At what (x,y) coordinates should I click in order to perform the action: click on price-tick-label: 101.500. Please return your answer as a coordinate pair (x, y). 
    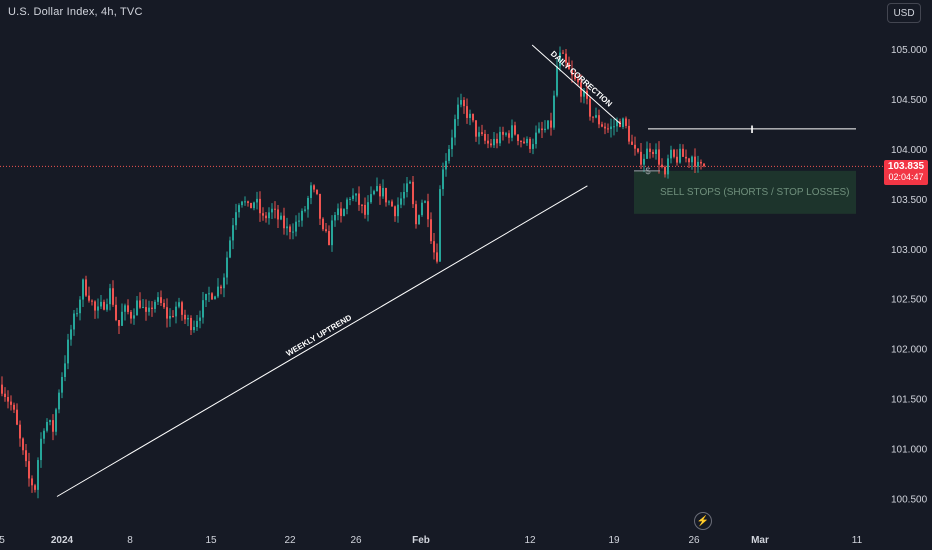
    Looking at the image, I should click on (909, 400).